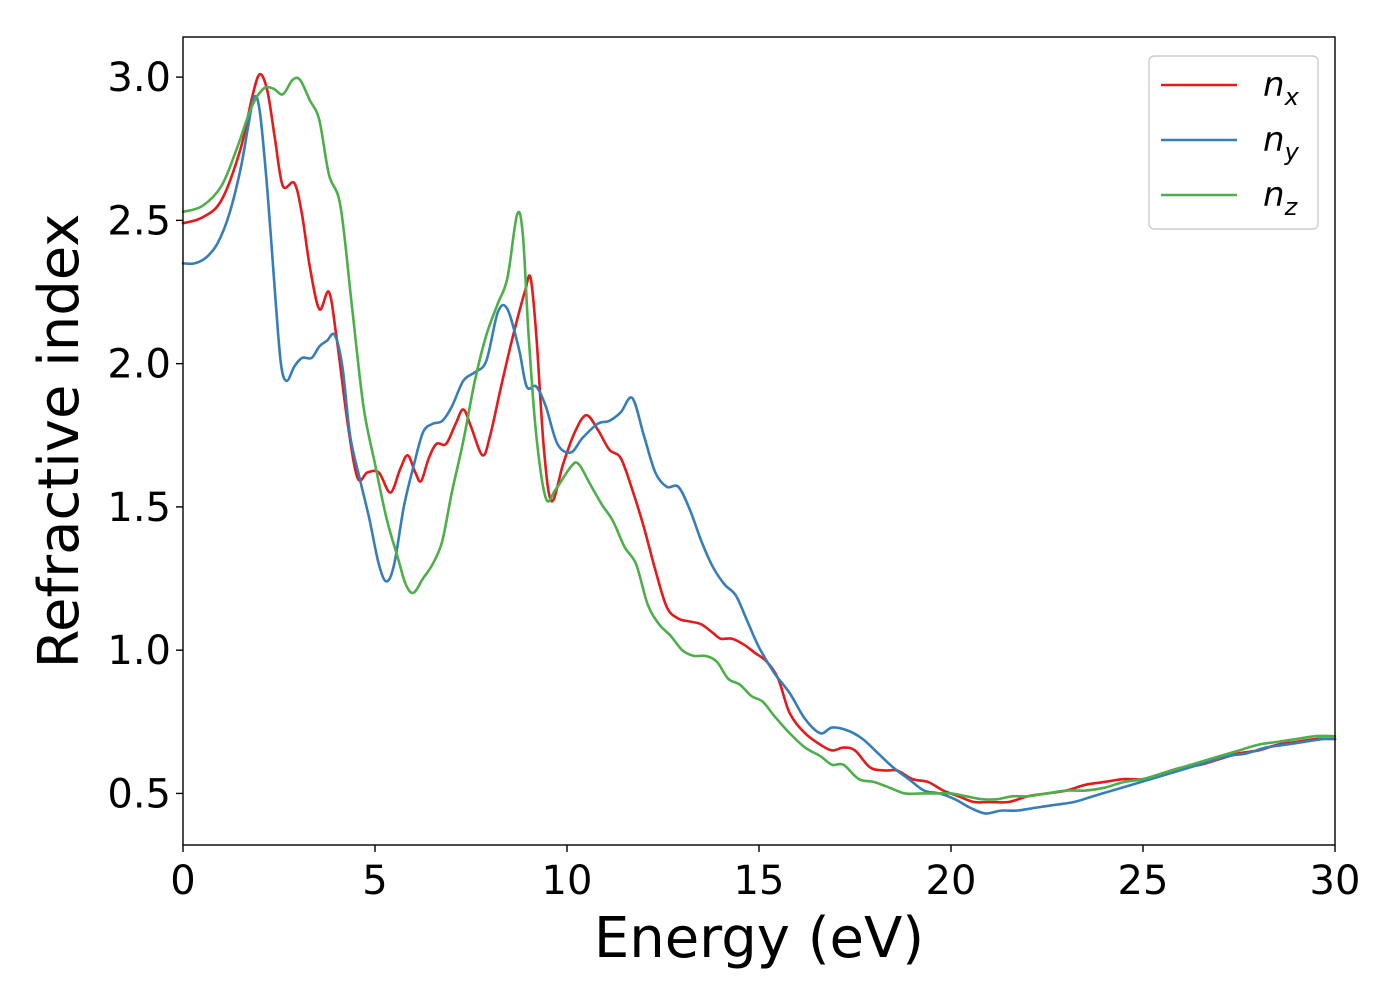 Image resolution: width=1400 pixels, height=1000 pixels. Describe the element at coordinates (182, 881) in the screenshot. I see `x-tick-label: 0` at that location.